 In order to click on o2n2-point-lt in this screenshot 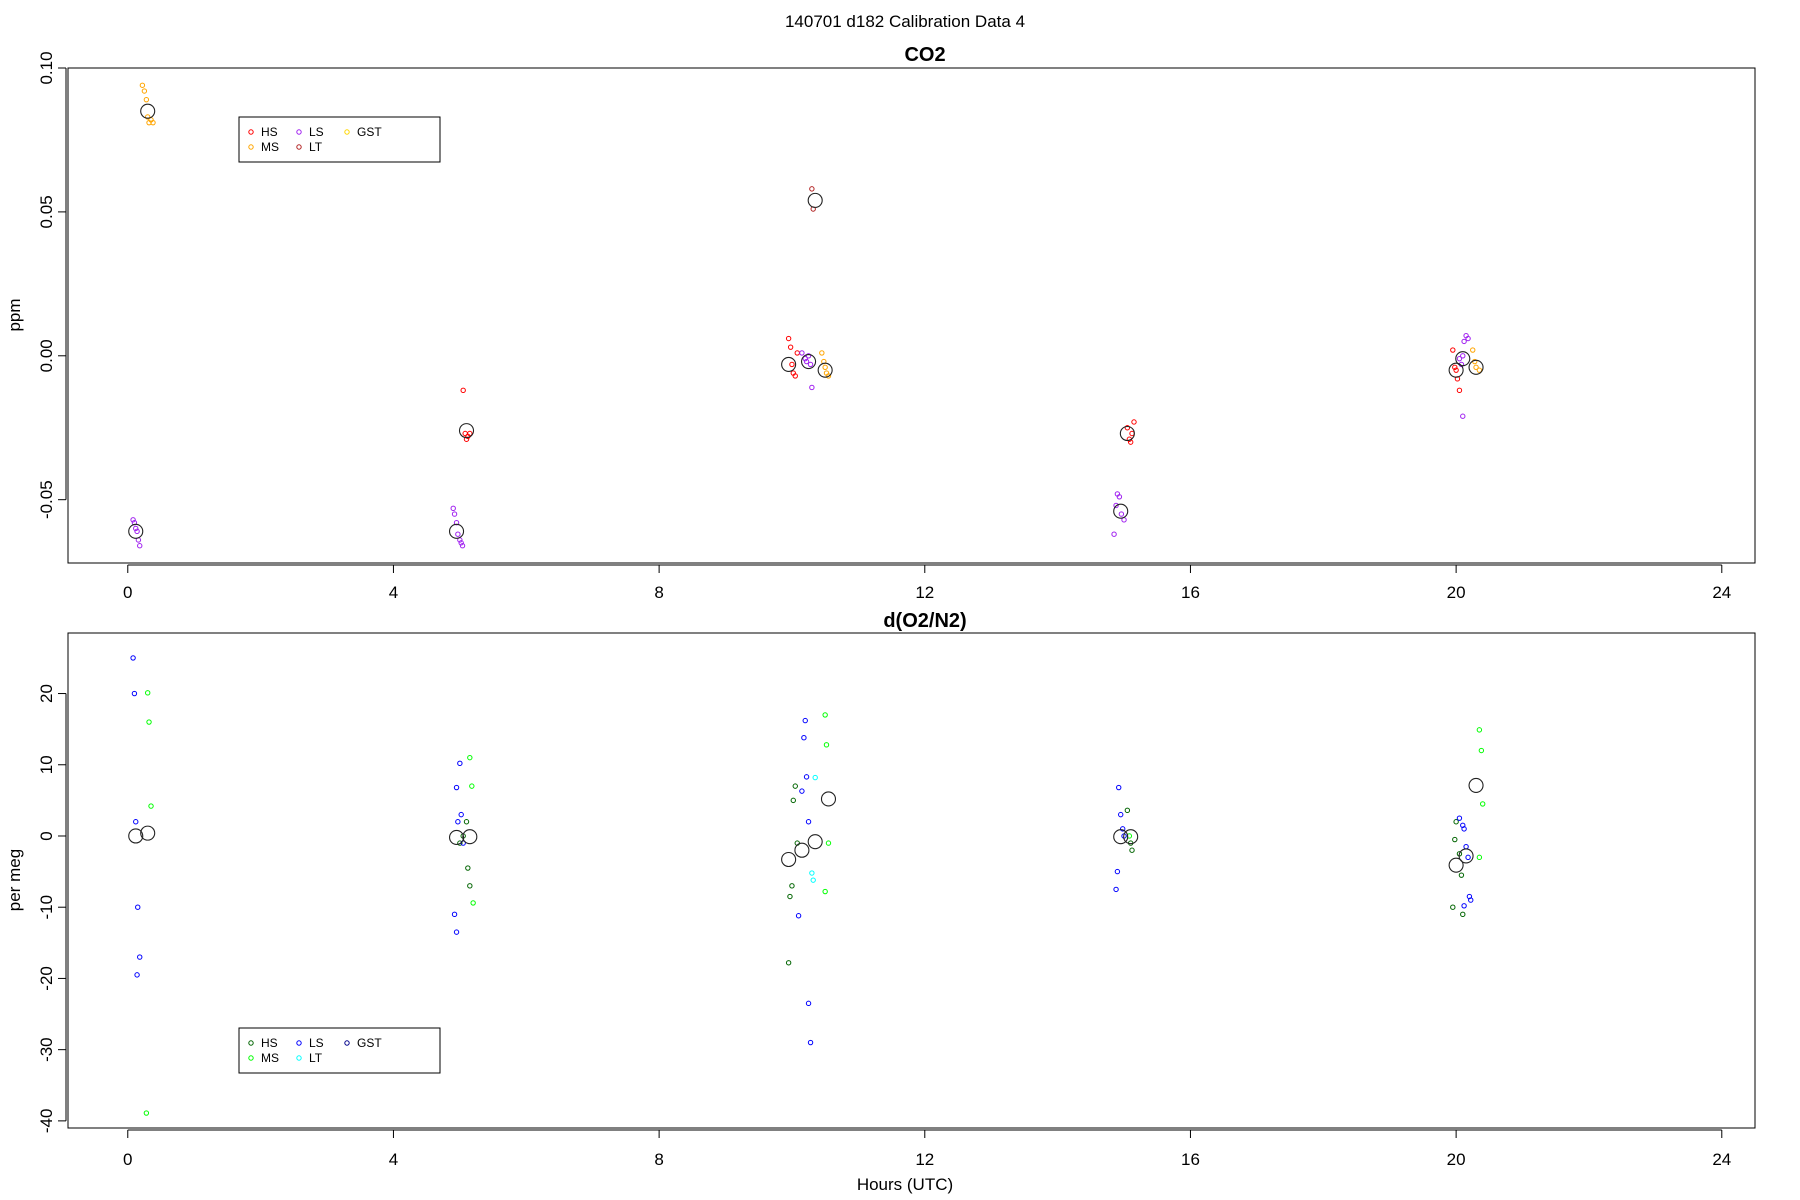, I will do `click(813, 880)`.